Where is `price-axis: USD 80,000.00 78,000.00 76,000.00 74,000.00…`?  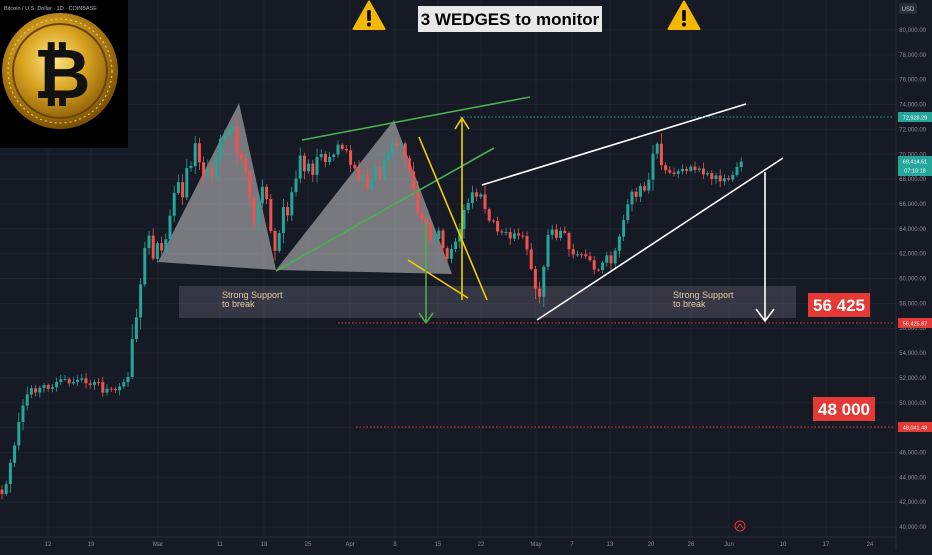
price-axis: USD 80,000.00 78,000.00 76,000.00 74,000.00… is located at coordinates (913, 275).